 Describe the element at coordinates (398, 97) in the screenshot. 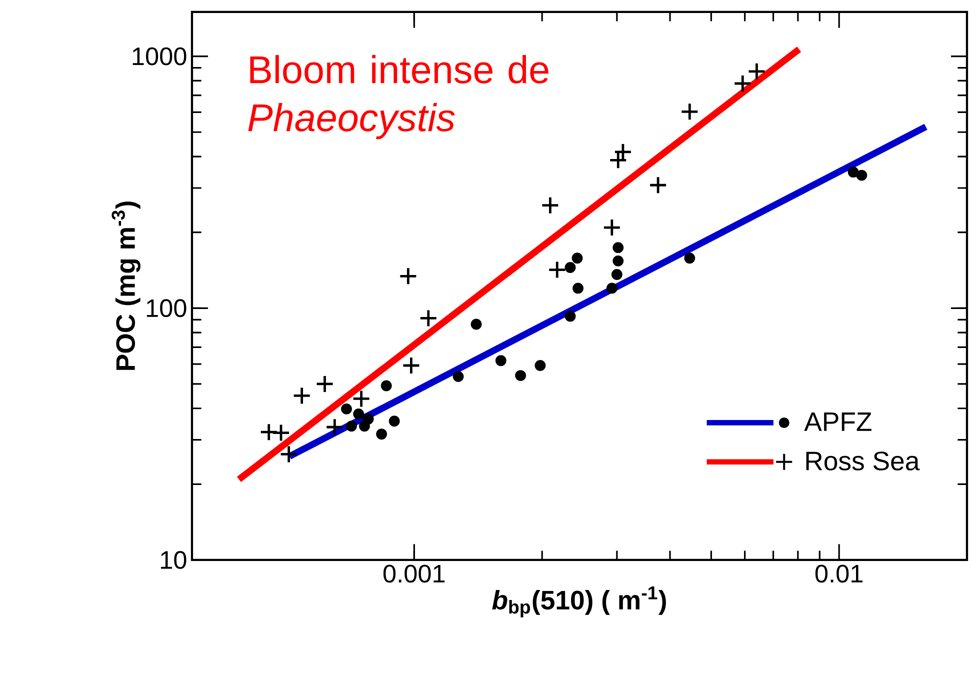

I see `annotation: Bloom intense de Phaeocystis` at that location.